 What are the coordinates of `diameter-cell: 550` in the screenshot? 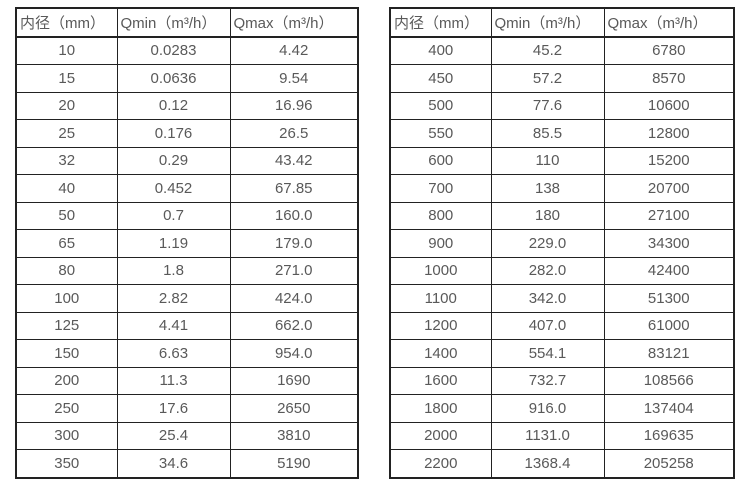 It's located at (440, 133).